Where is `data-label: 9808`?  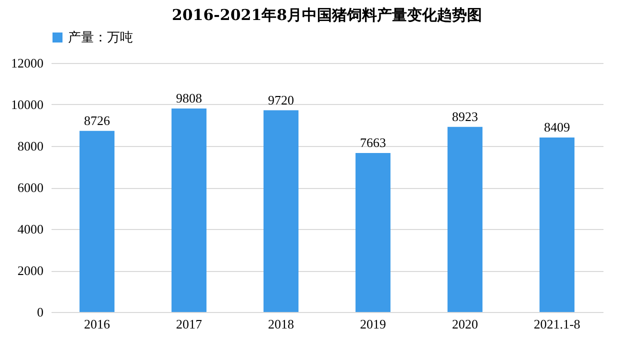
data-label: 9808 is located at coordinates (189, 98).